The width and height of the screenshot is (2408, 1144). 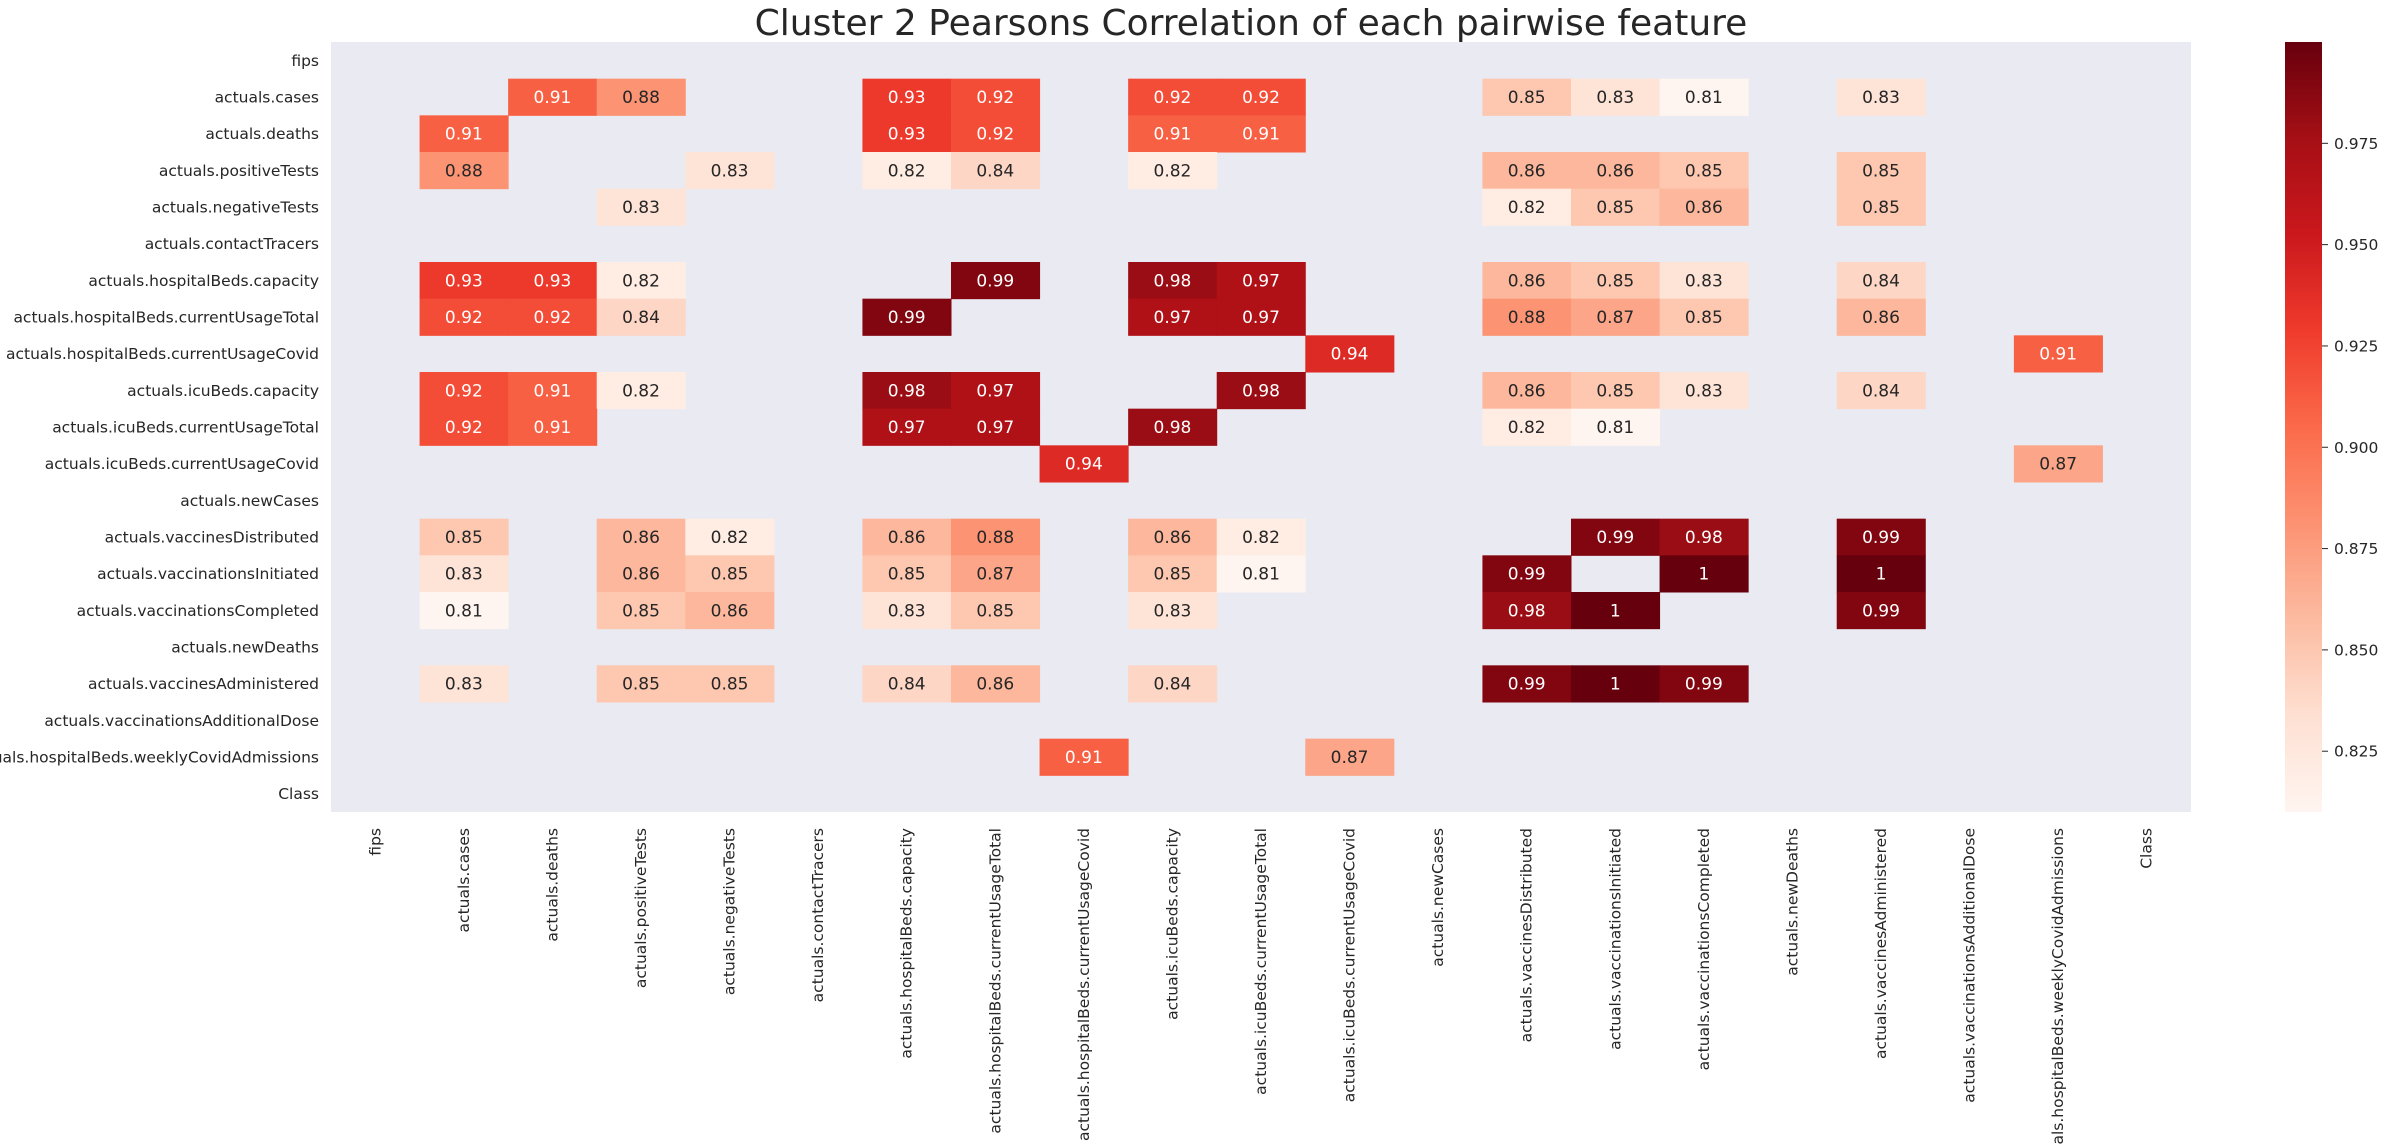 What do you see at coordinates (2356, 144) in the screenshot?
I see `colorbar-tick-label: 0.975` at bounding box center [2356, 144].